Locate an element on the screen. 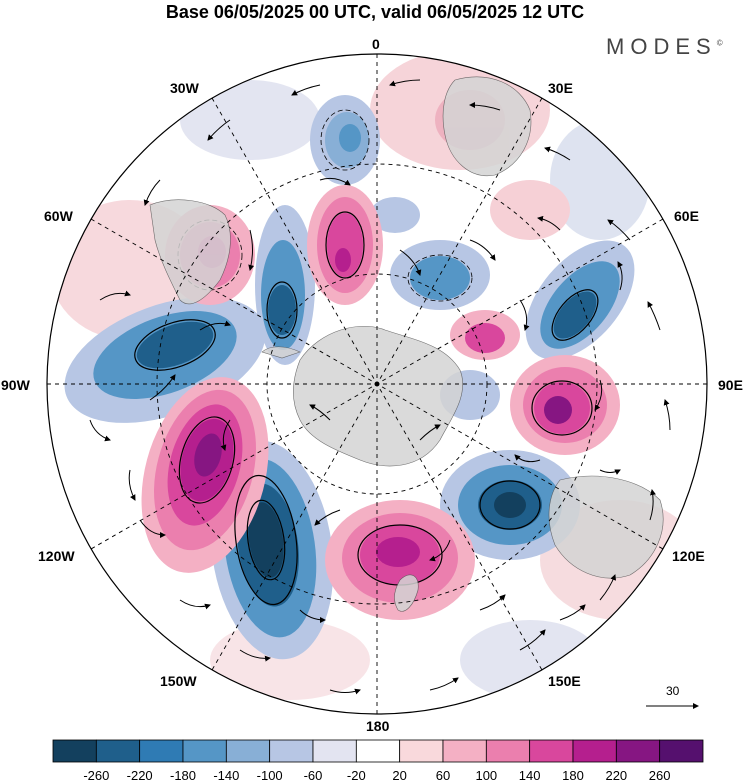 Image resolution: width=750 pixels, height=783 pixels. colorbar-tick-label: 60 is located at coordinates (443, 775).